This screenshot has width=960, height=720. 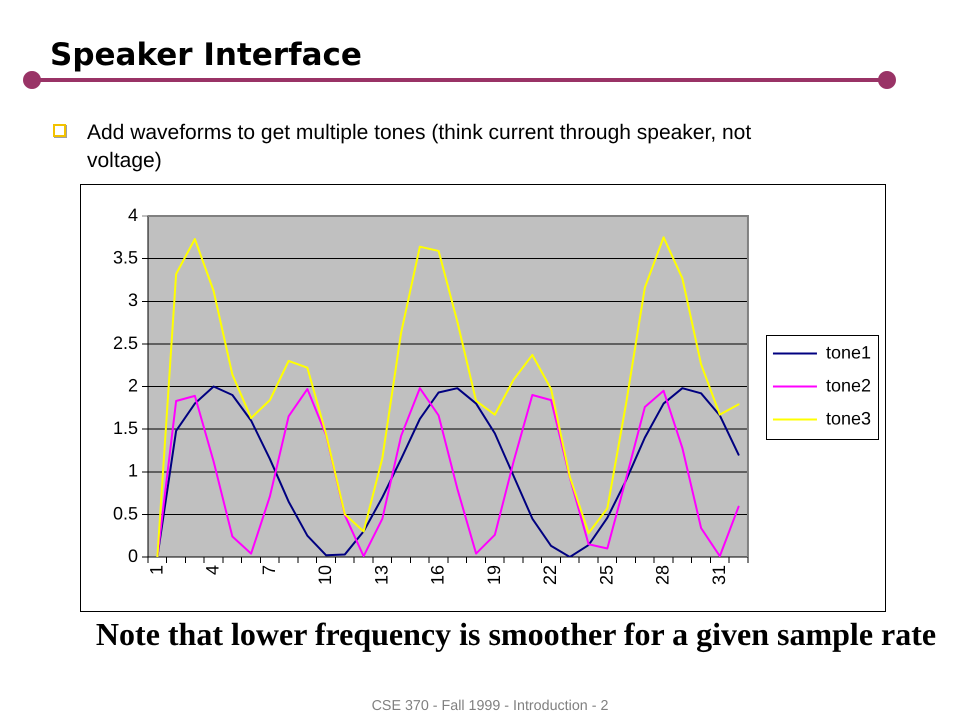 What do you see at coordinates (849, 385) in the screenshot?
I see `legend-label: tone2` at bounding box center [849, 385].